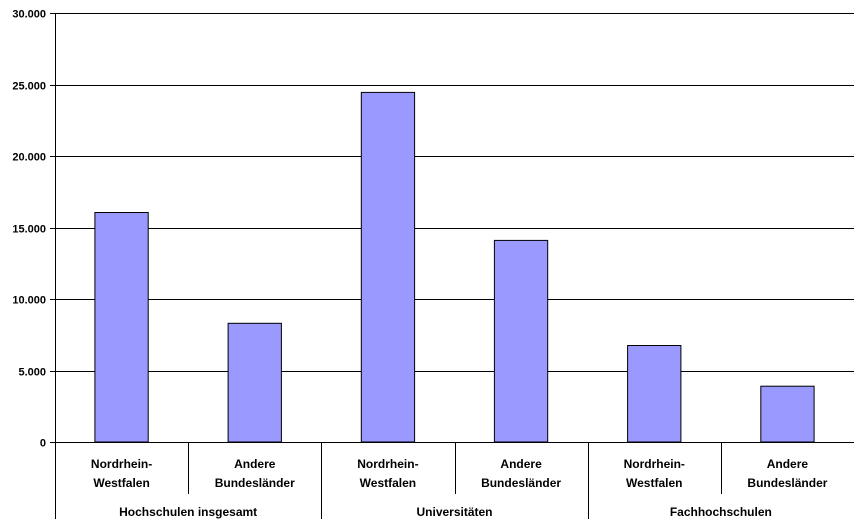 This screenshot has width=854, height=519. Describe the element at coordinates (29, 158) in the screenshot. I see `y-tick-label: 20.000` at that location.